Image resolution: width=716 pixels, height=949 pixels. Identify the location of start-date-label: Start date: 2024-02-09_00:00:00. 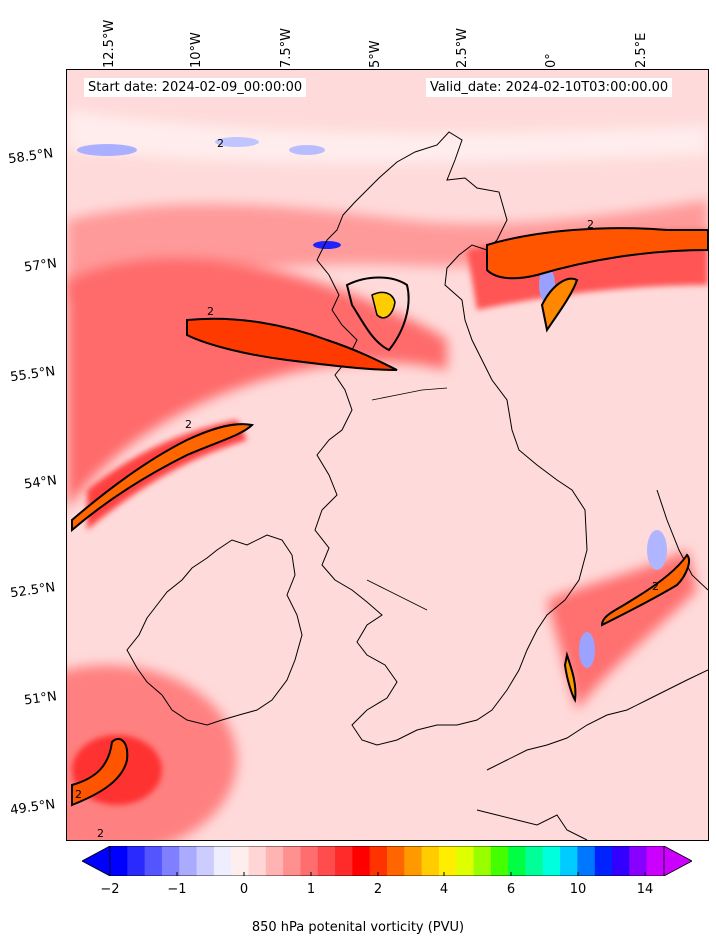
(195, 87).